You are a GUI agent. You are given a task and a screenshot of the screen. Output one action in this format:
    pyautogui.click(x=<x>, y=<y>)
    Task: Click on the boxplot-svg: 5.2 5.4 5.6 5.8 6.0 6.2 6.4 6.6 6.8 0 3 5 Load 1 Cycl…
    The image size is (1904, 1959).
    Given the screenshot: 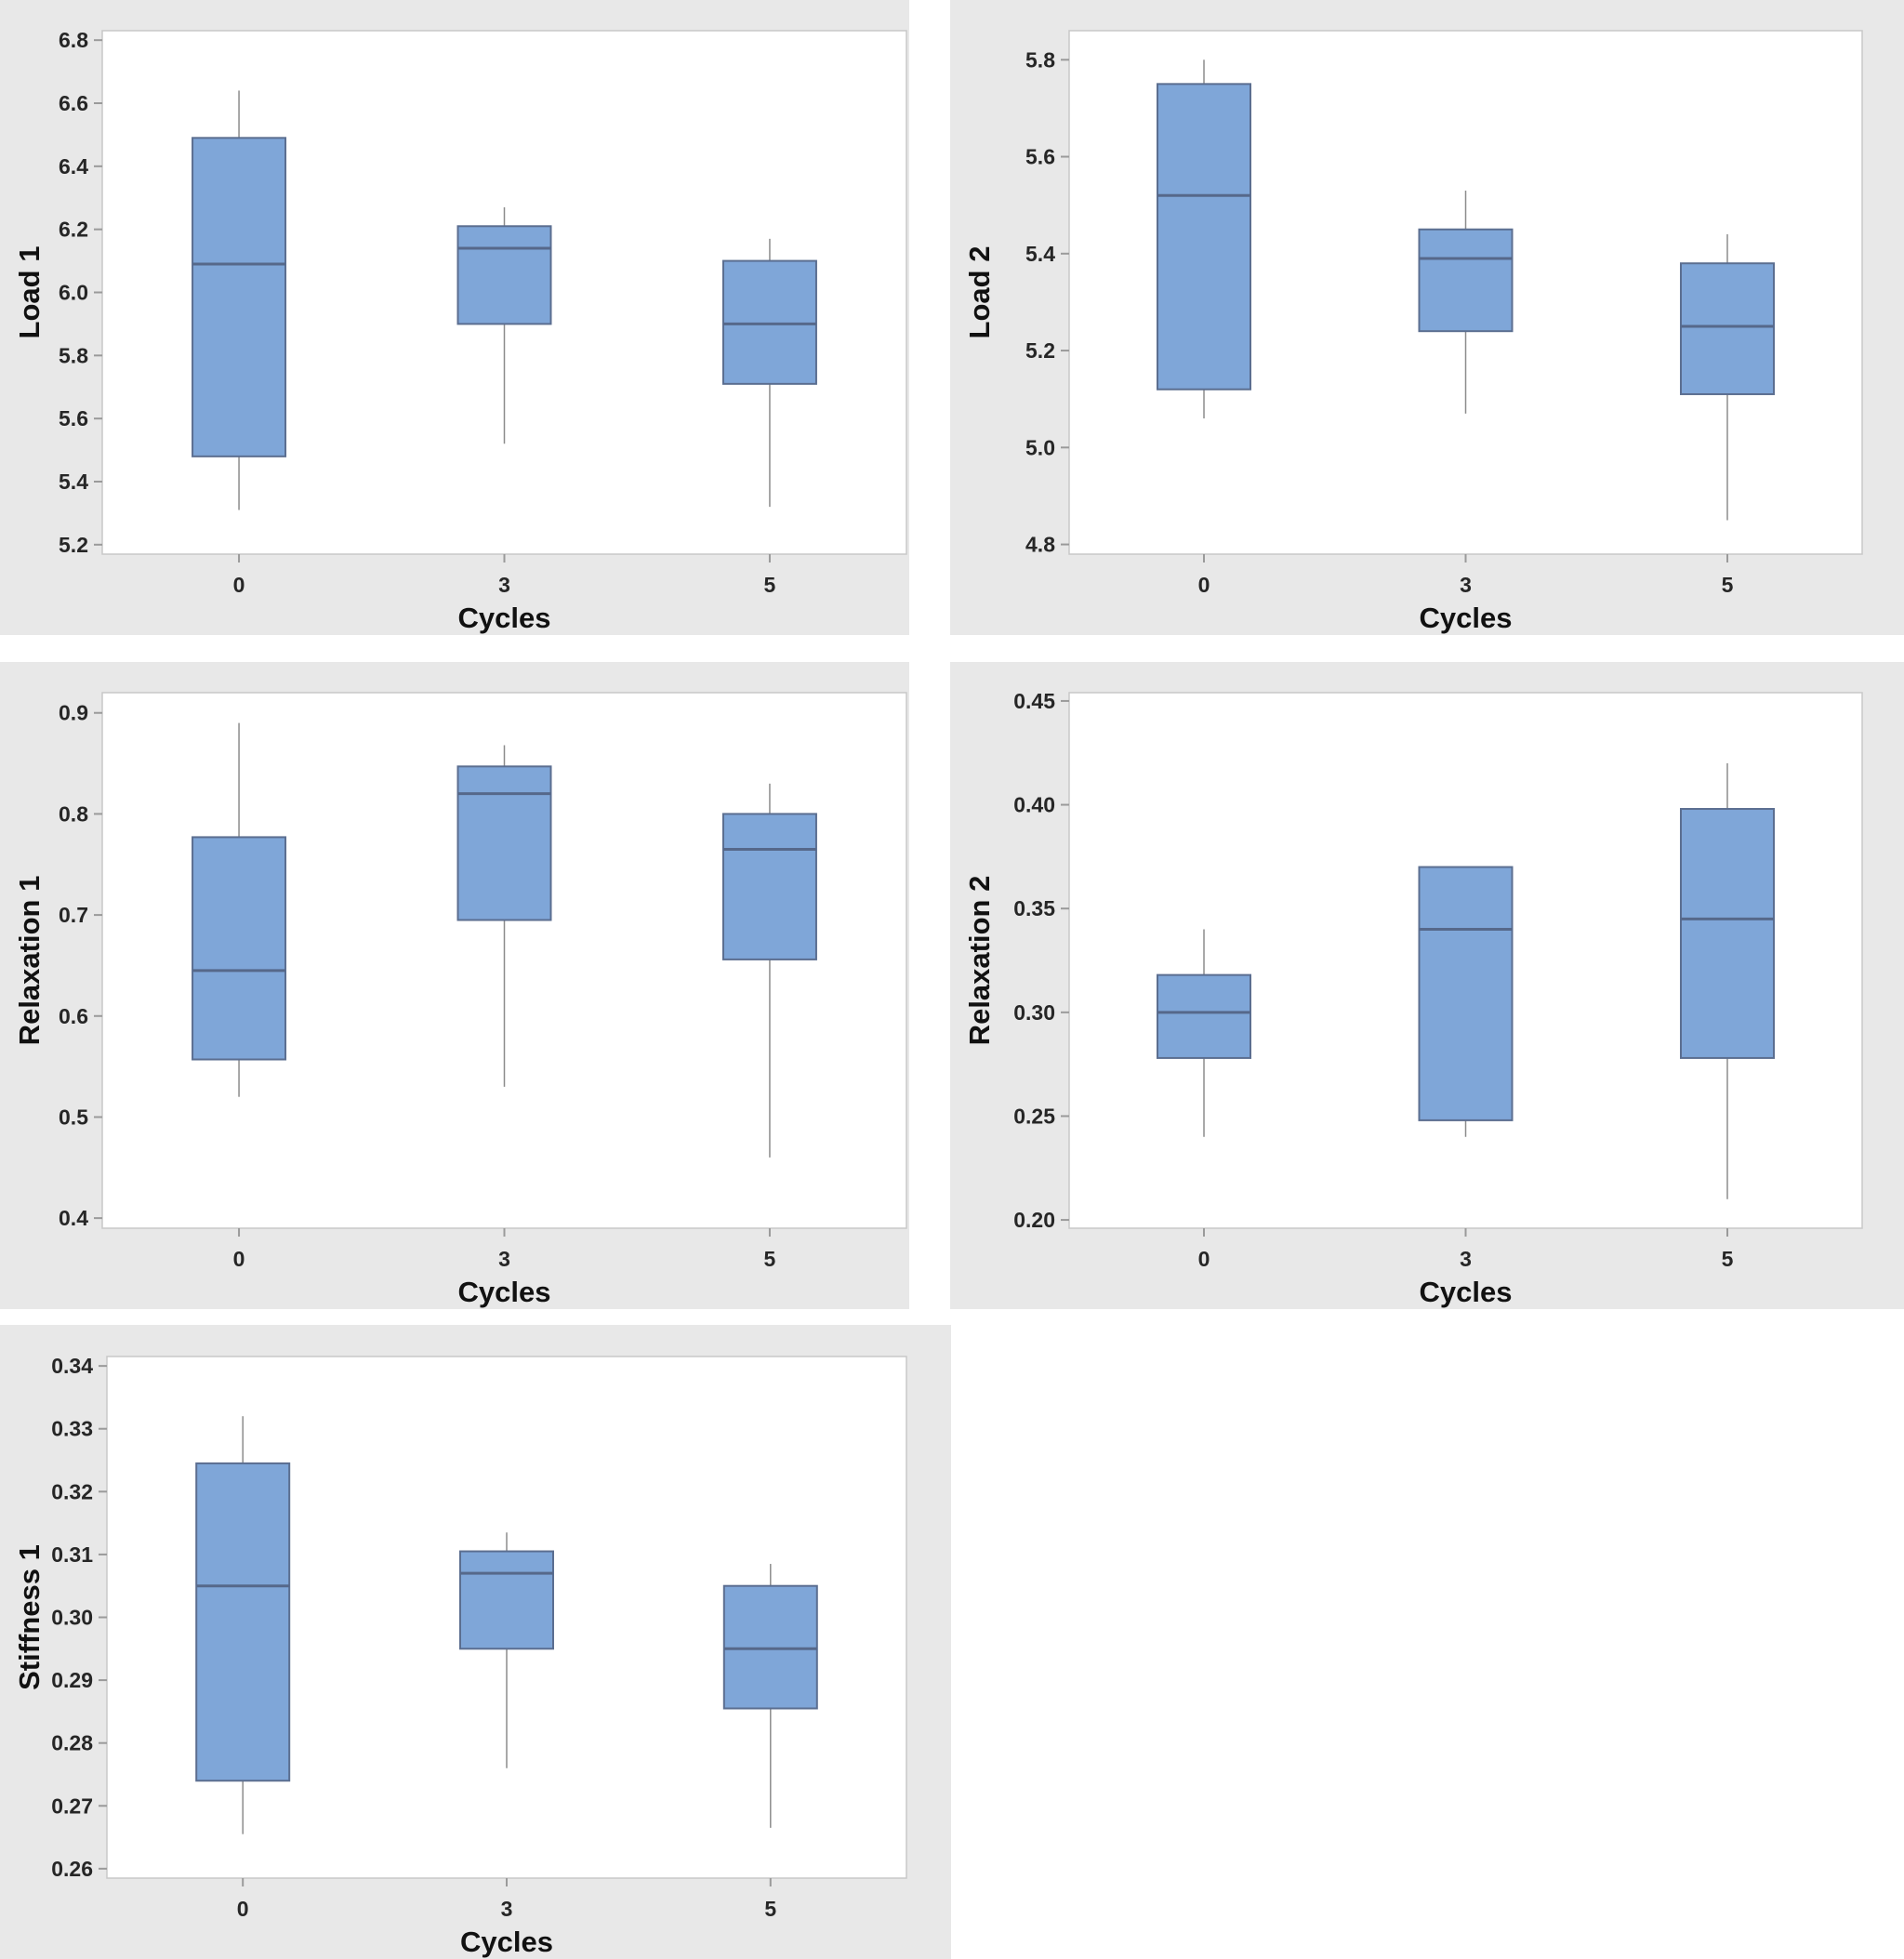 What is the action you would take?
    pyautogui.click(x=460, y=331)
    